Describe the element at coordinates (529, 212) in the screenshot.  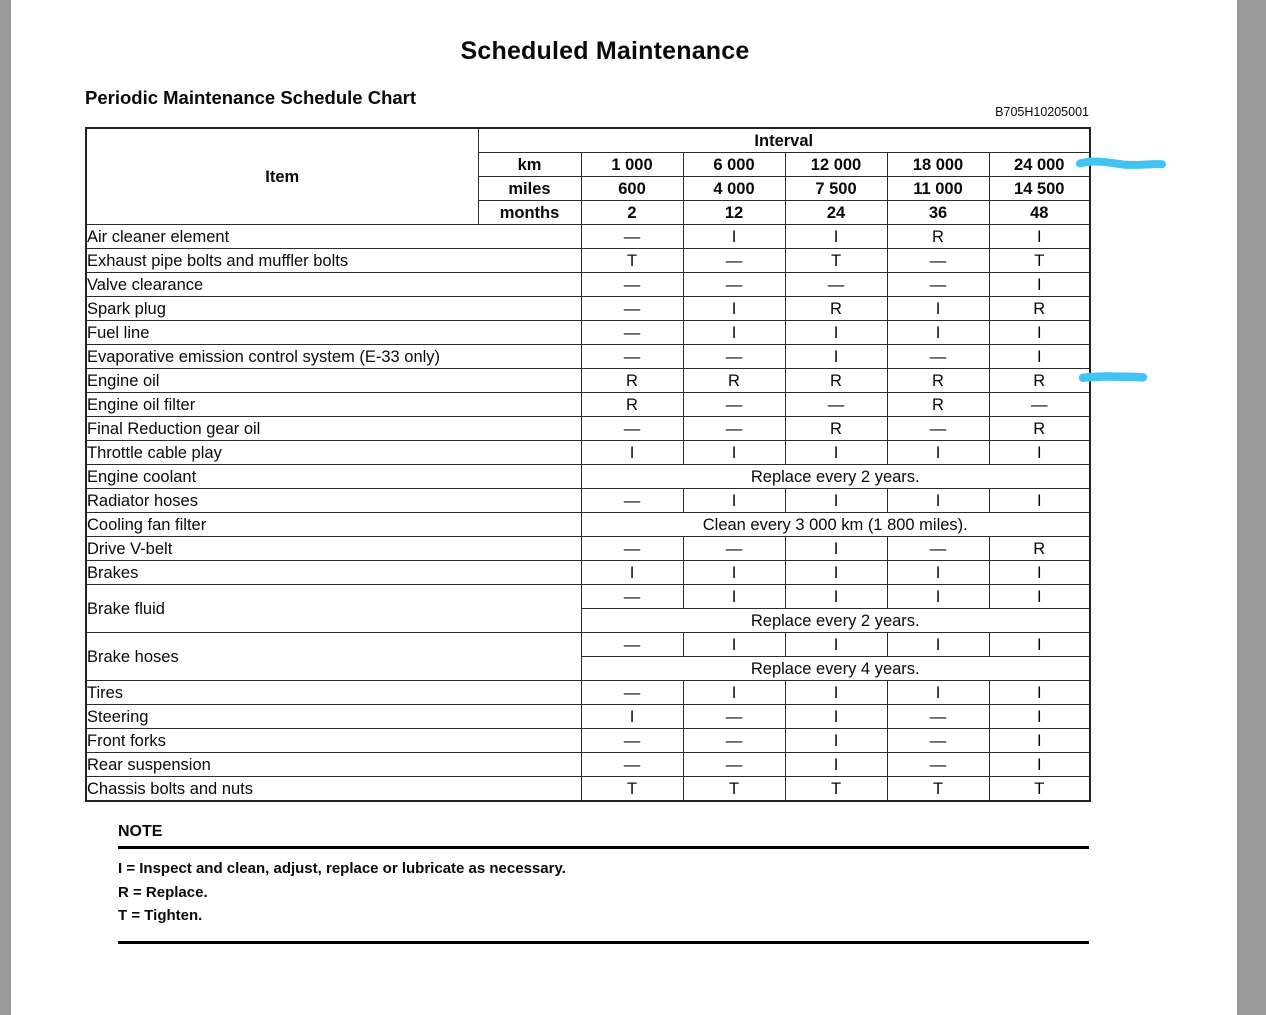
I see `unit-label: months` at that location.